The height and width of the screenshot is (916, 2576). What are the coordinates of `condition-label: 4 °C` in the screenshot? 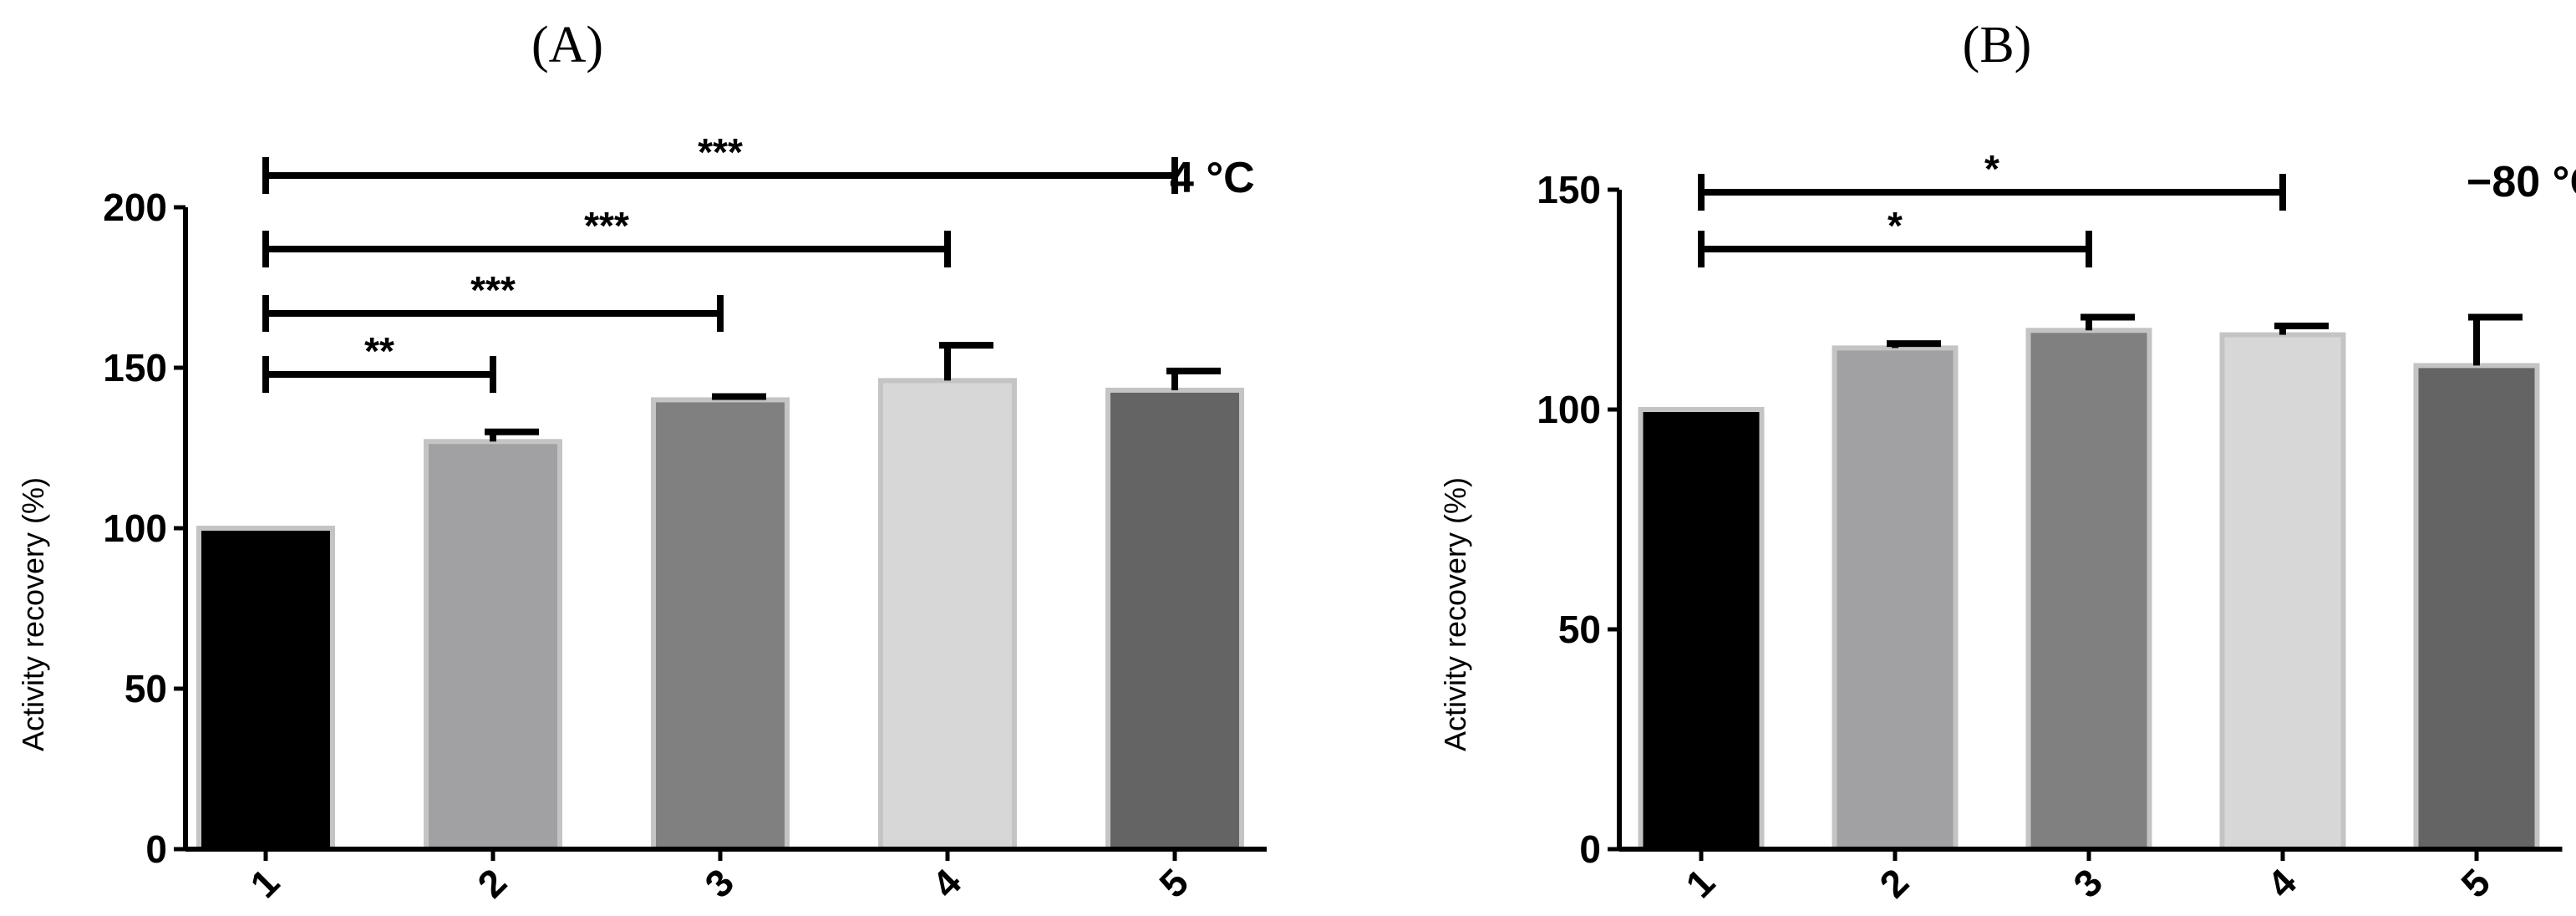 It's located at (1212, 178).